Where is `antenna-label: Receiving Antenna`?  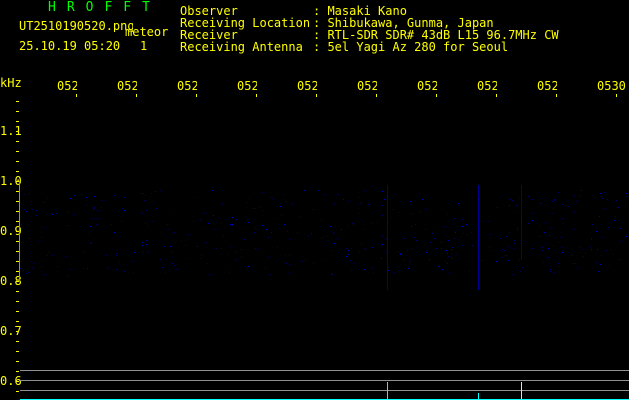 antenna-label: Receiving Antenna is located at coordinates (241, 47).